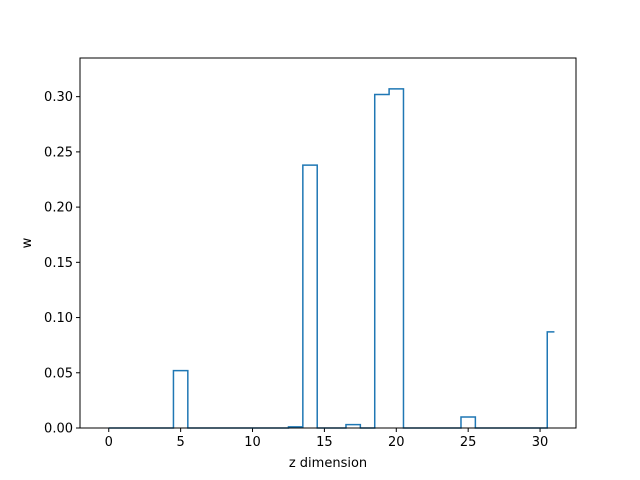 Image resolution: width=640 pixels, height=480 pixels. Describe the element at coordinates (58, 263) in the screenshot. I see `y-tick-label: 0.15` at that location.